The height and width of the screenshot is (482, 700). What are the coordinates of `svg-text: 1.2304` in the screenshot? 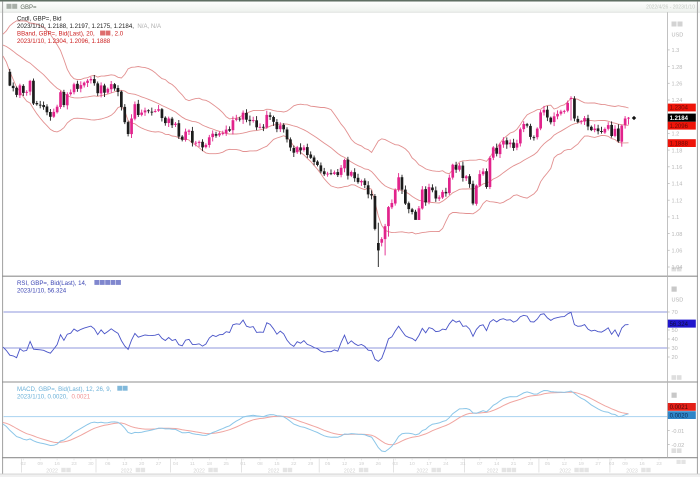 It's located at (679, 109).